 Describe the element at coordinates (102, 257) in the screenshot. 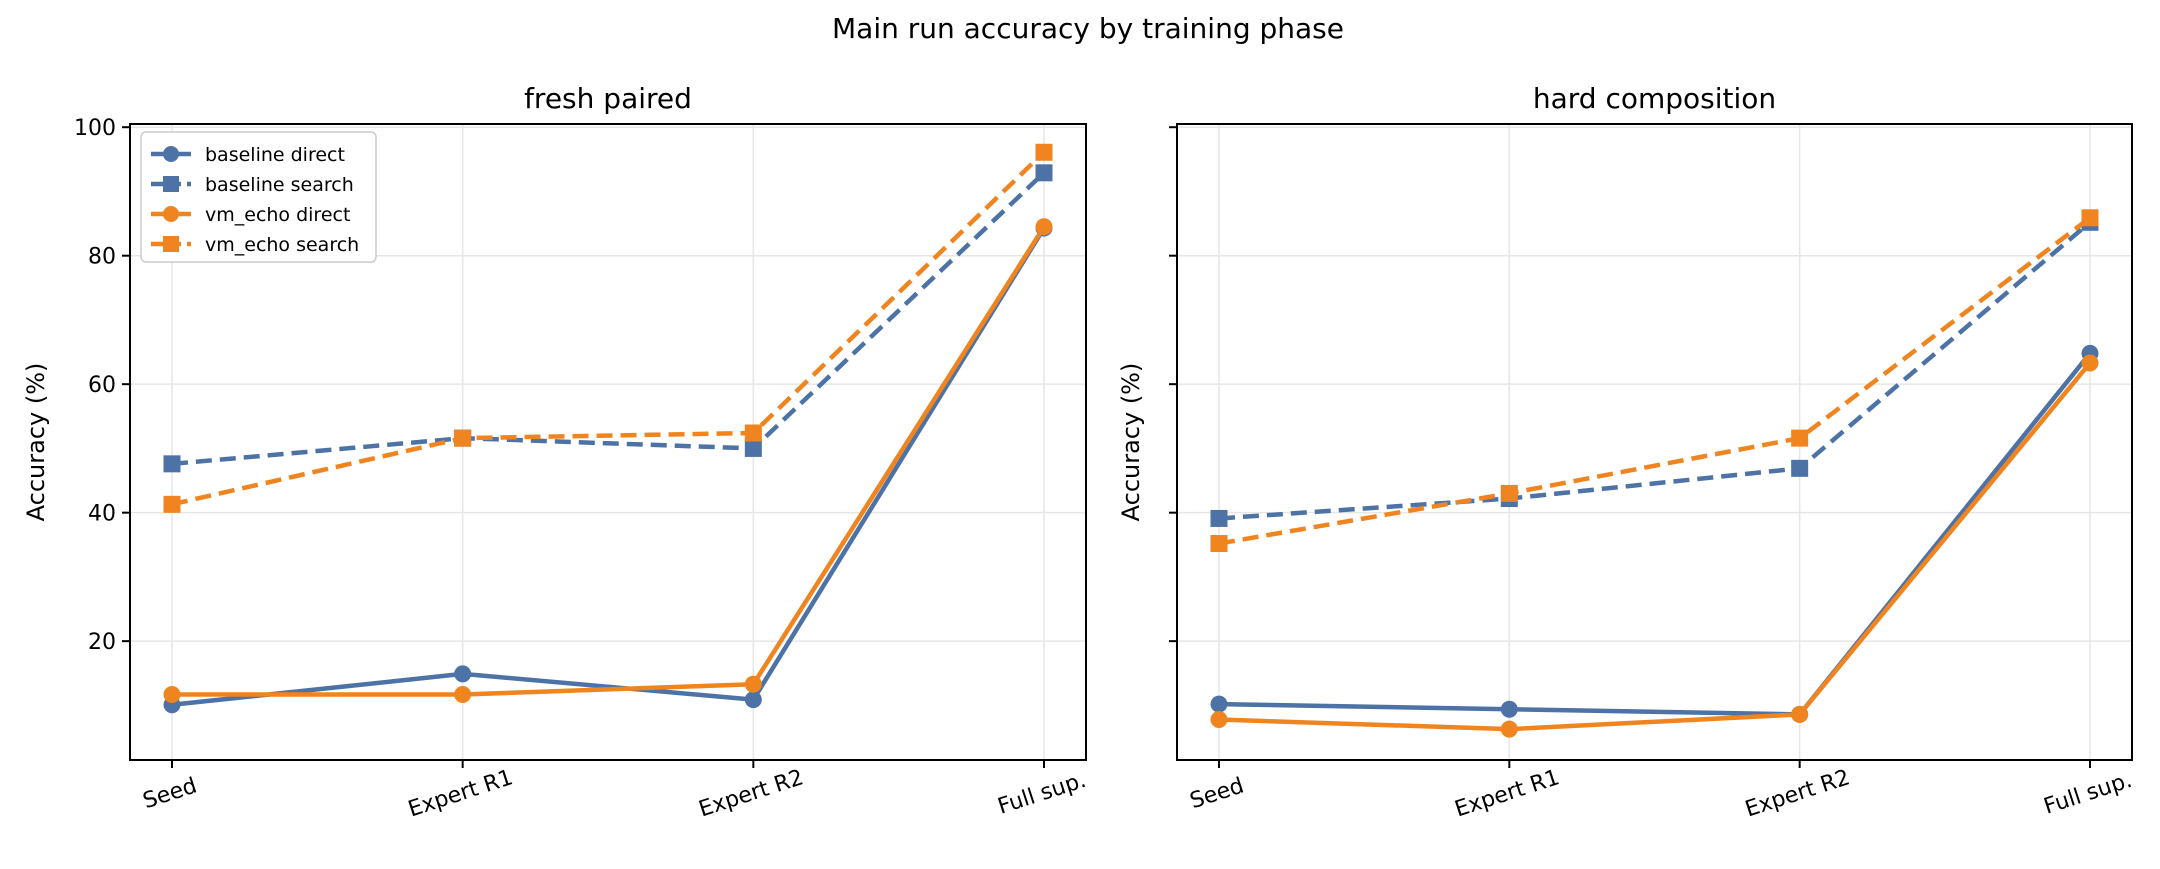

I see `y-tick-label: 80` at that location.